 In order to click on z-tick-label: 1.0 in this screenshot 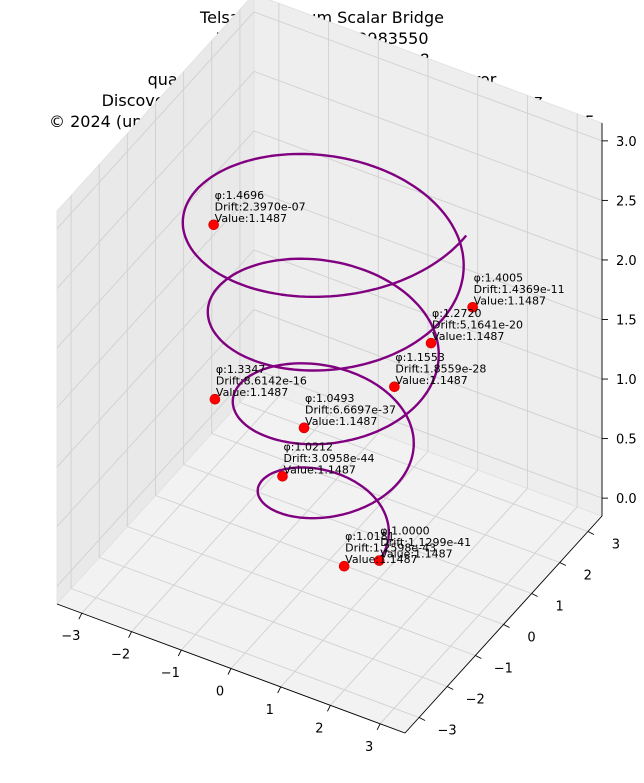, I will do `click(626, 380)`.